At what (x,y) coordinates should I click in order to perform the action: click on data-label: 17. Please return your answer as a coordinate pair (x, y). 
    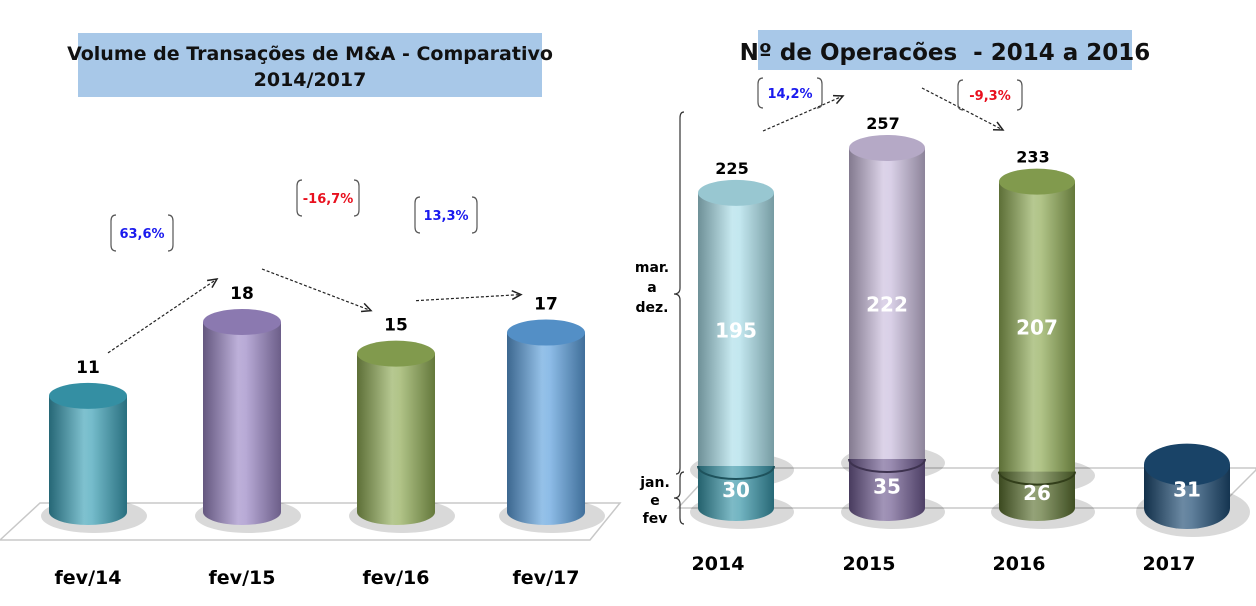
    Looking at the image, I should click on (546, 305).